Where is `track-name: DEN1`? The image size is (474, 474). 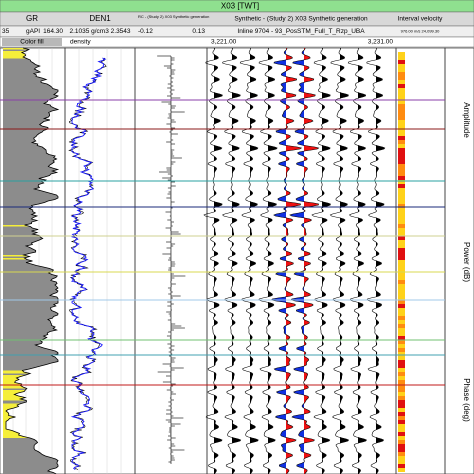
track-name: DEN1 is located at coordinates (100, 18).